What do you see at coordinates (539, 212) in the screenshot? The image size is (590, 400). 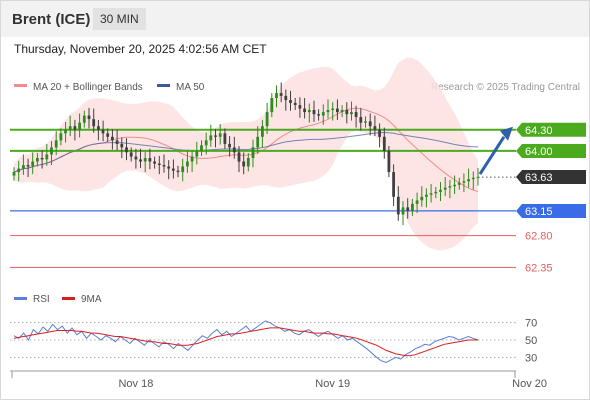 I see `level-label-63.15: 63.15` at bounding box center [539, 212].